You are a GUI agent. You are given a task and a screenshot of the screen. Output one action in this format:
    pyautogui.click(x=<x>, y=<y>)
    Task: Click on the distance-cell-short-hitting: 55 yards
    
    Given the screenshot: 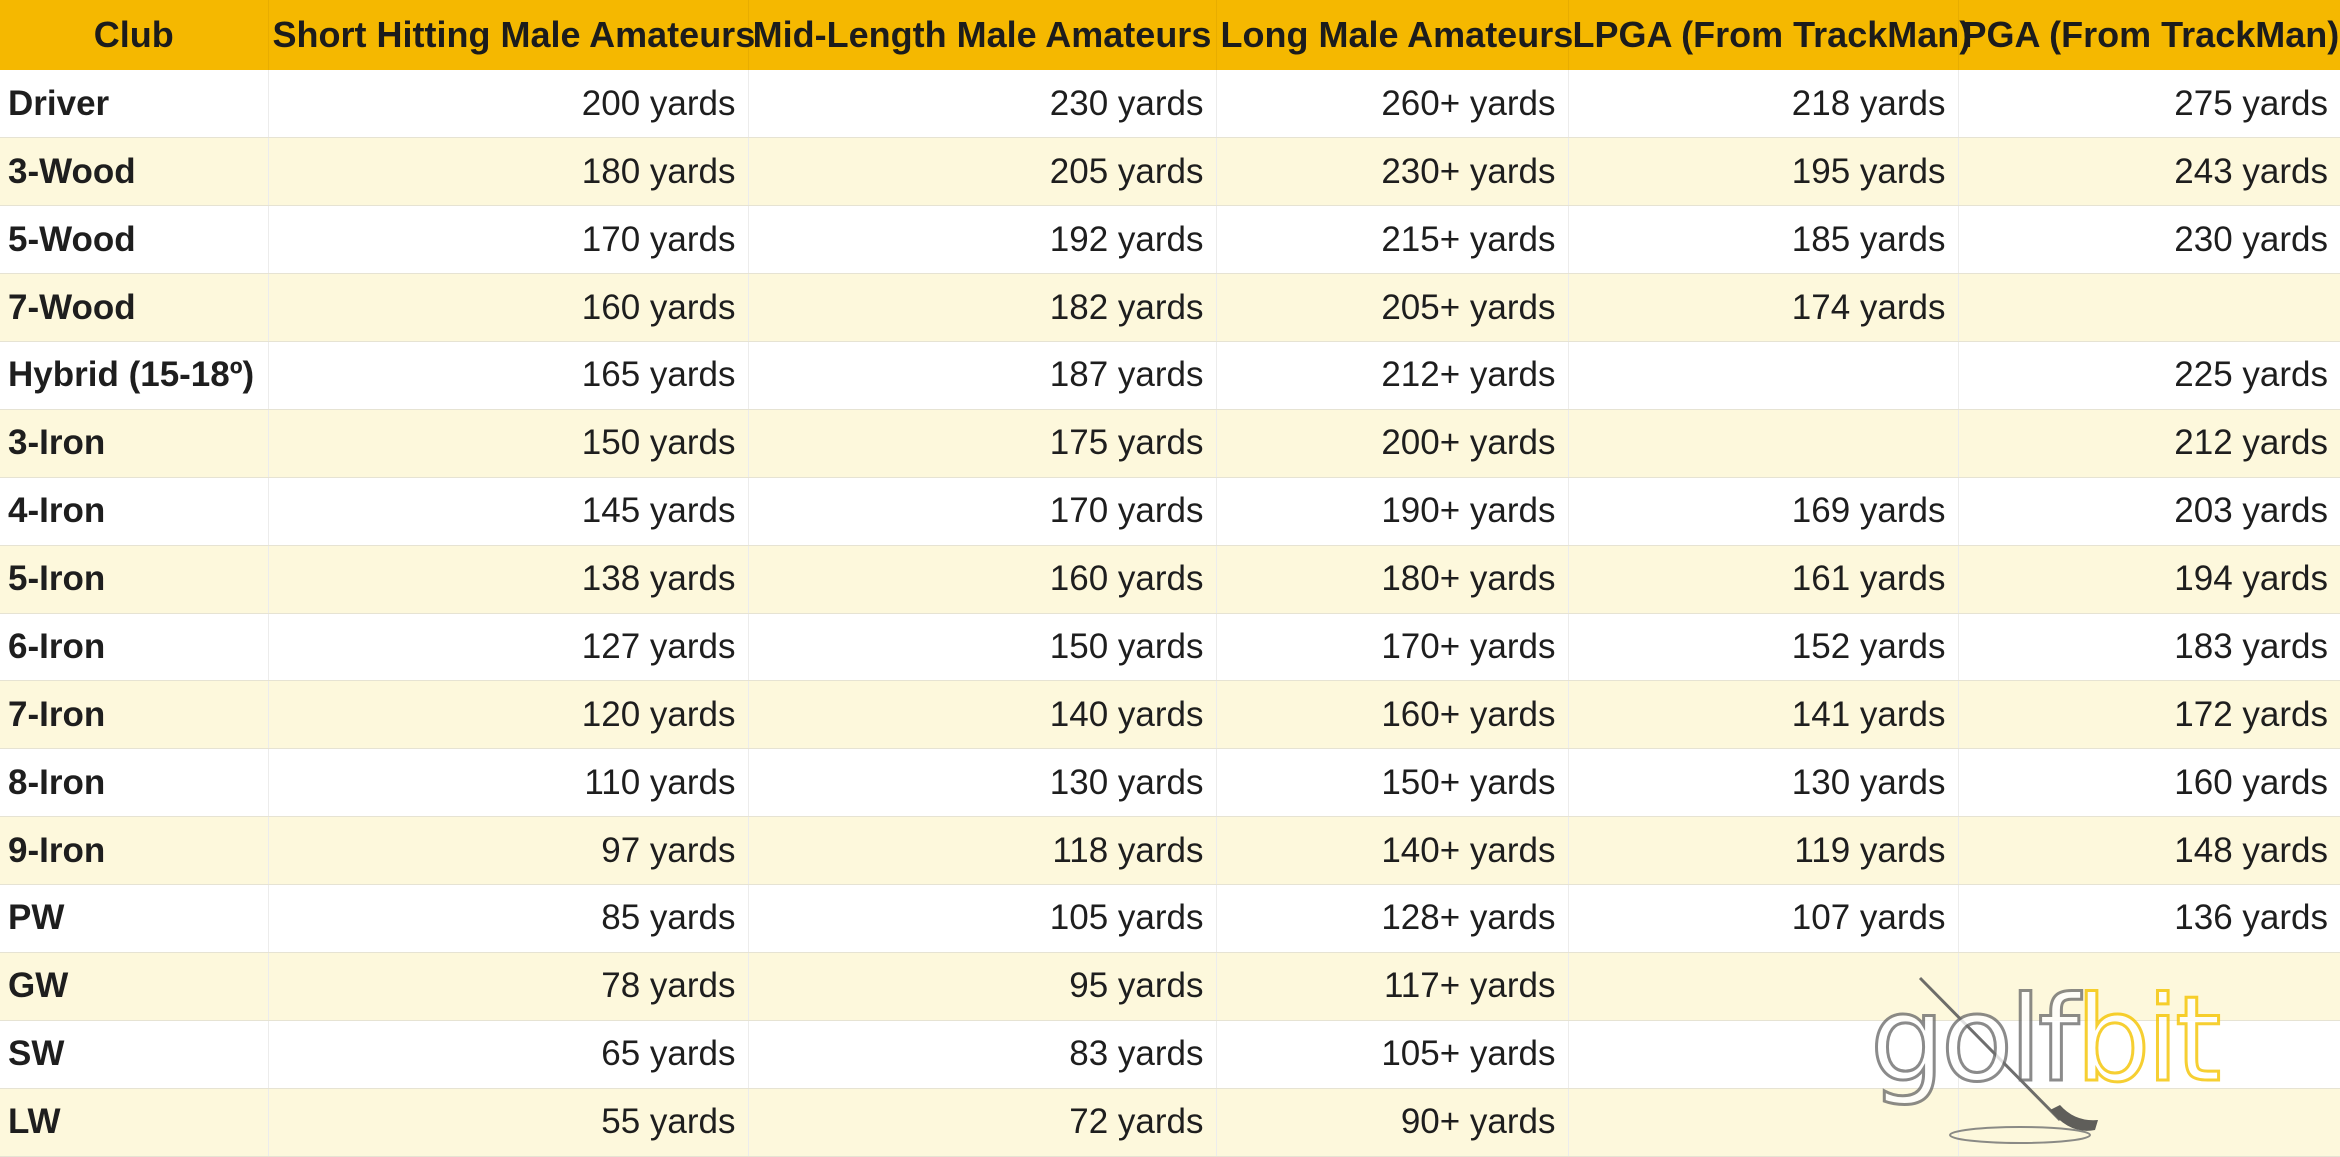 What is the action you would take?
    pyautogui.click(x=508, y=1122)
    